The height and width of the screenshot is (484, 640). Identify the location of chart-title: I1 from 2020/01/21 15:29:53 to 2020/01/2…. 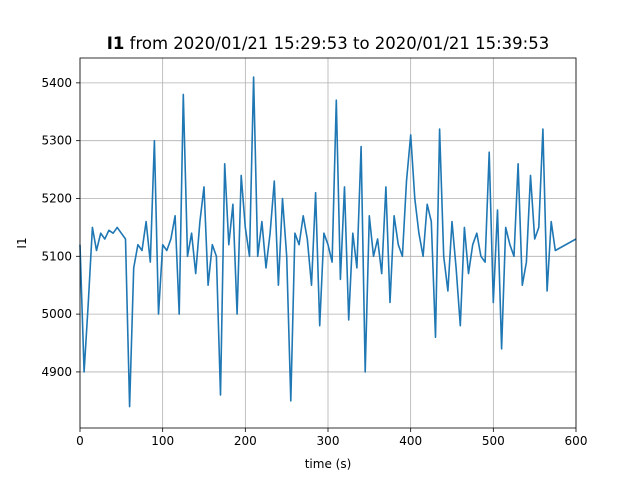
(328, 43).